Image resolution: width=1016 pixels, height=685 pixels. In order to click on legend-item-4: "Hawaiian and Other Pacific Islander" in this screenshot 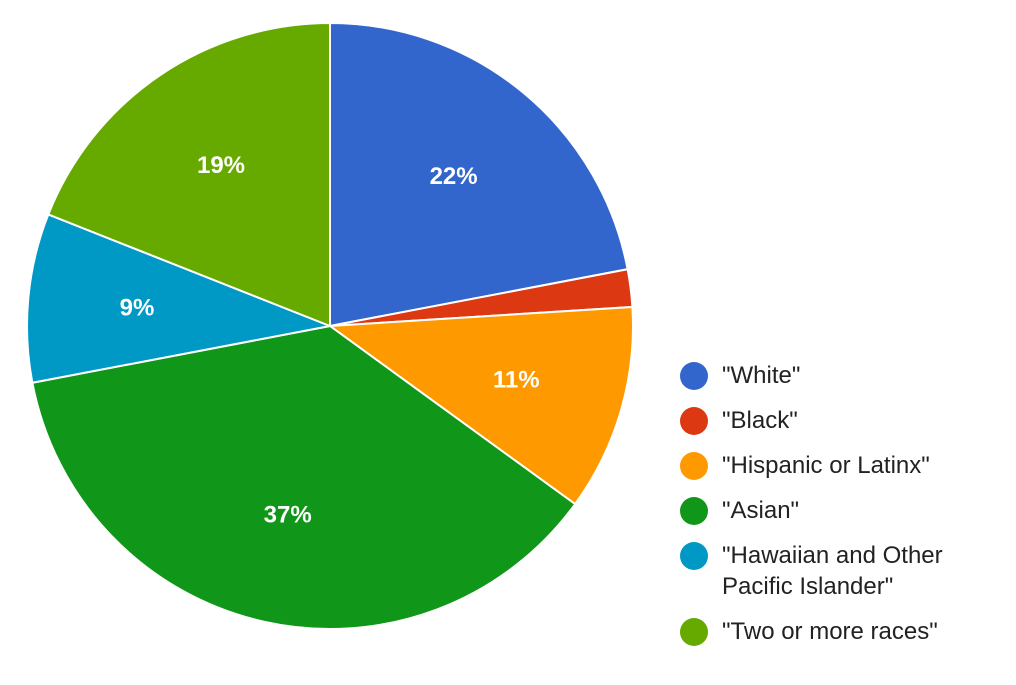, I will do `click(845, 571)`.